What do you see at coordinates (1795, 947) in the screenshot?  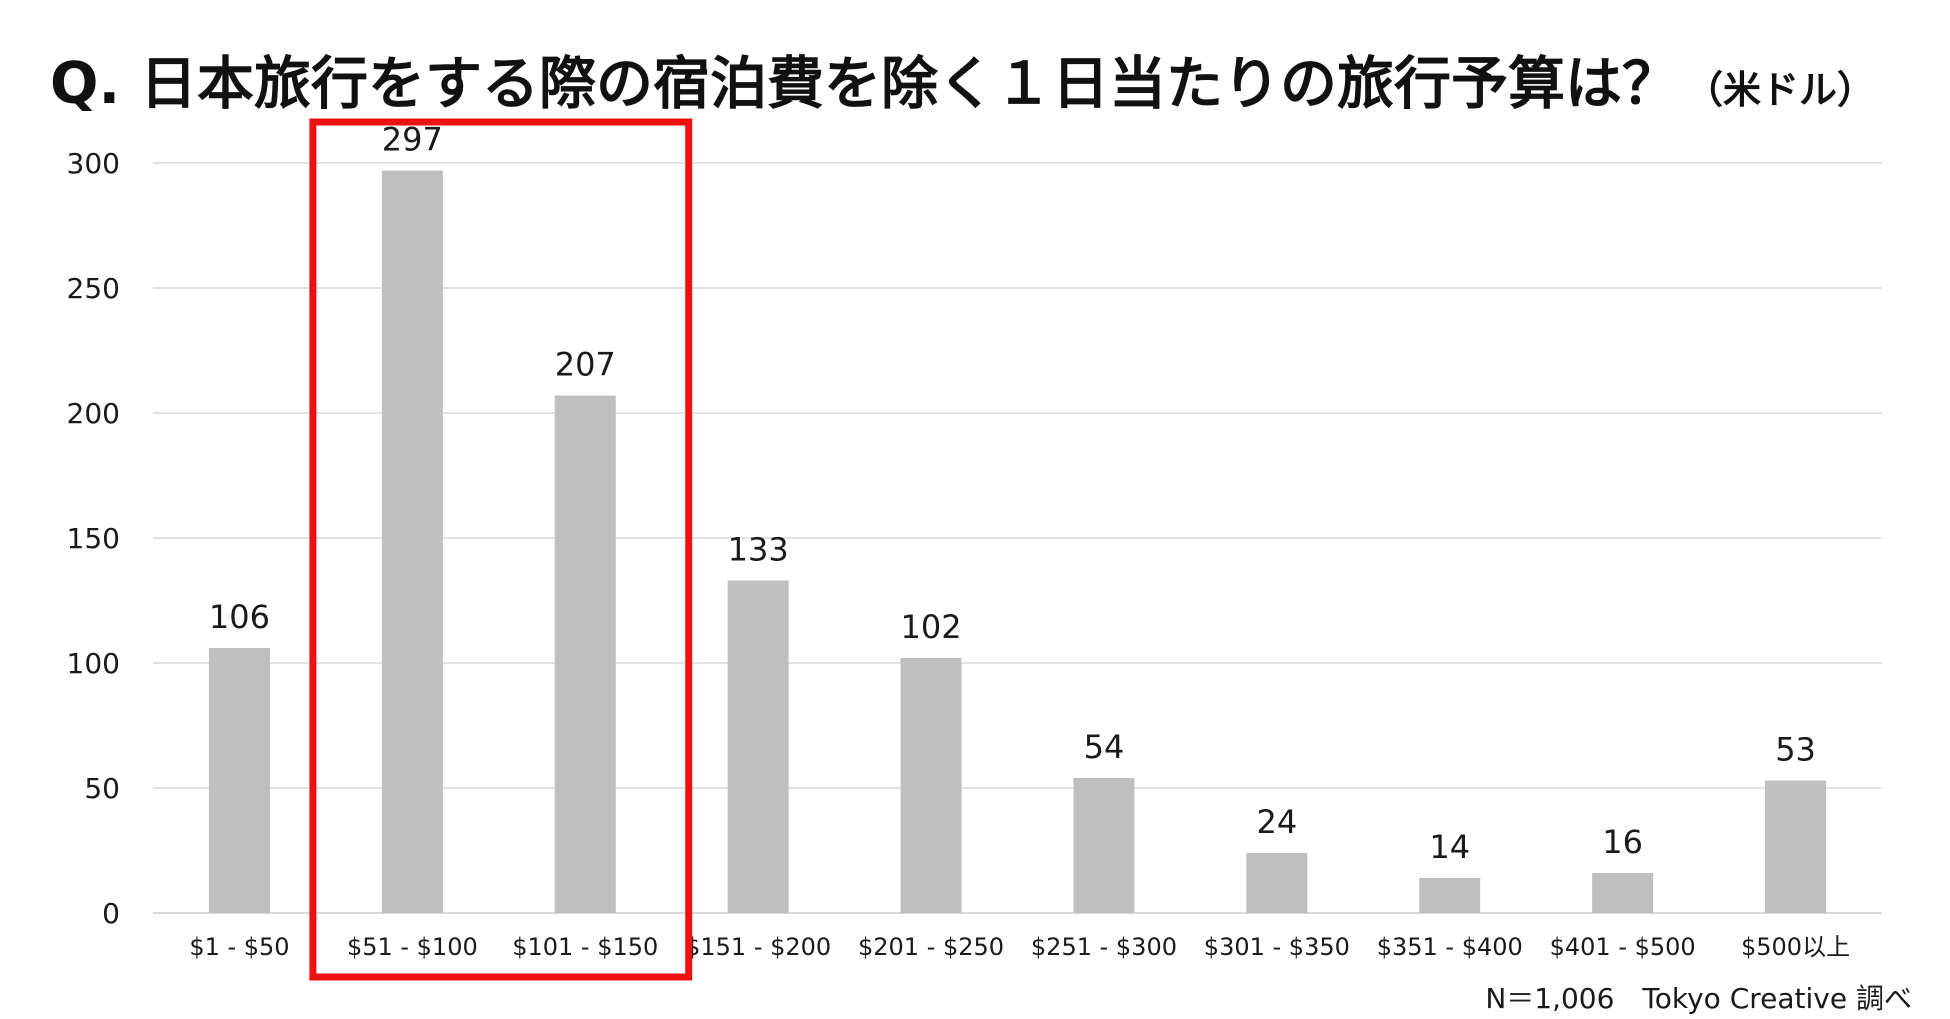 I see `x-tick-label: $500以上` at bounding box center [1795, 947].